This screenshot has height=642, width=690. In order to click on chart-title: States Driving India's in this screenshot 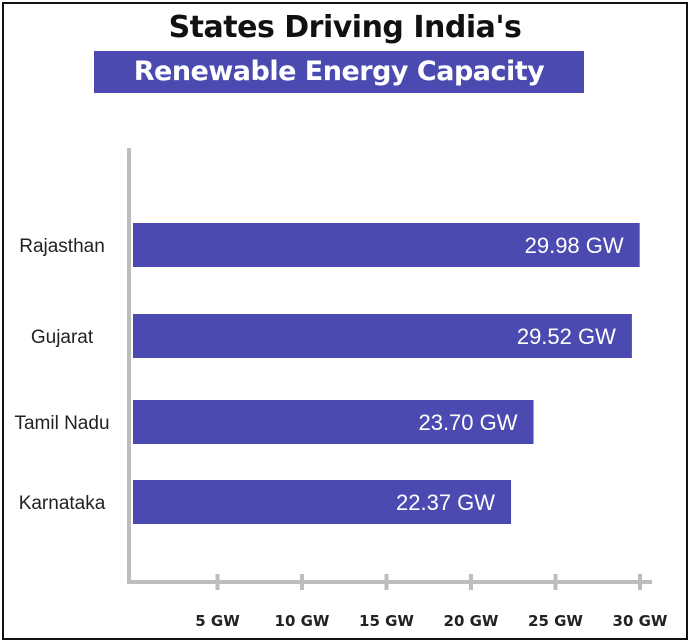, I will do `click(345, 27)`.